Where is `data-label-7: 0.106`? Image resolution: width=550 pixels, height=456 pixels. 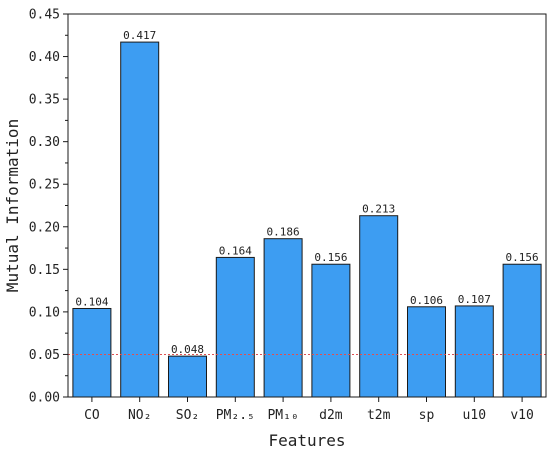 data-label-7: 0.106 is located at coordinates (426, 300).